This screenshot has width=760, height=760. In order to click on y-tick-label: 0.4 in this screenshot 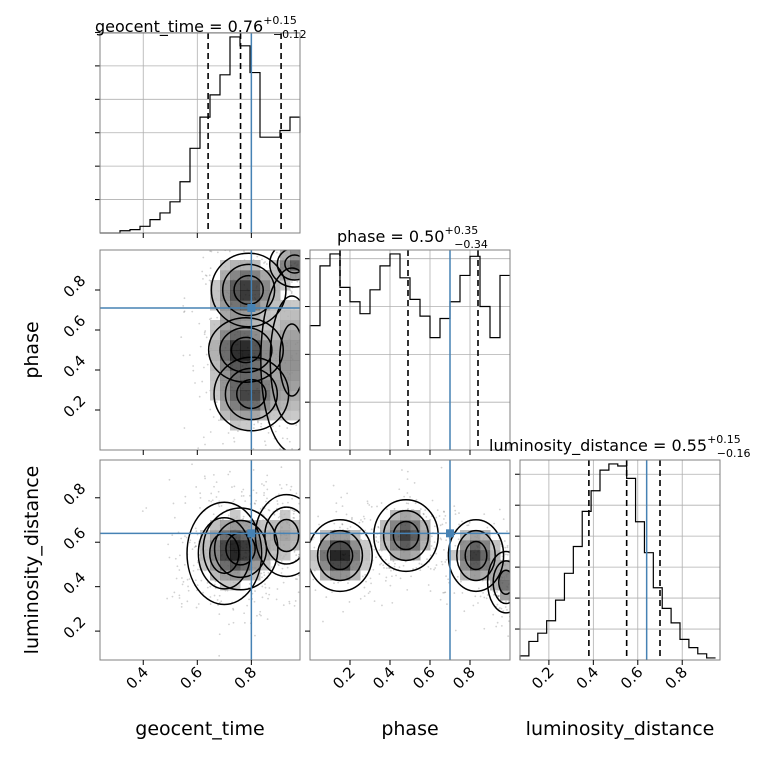, I will do `click(75, 367)`.